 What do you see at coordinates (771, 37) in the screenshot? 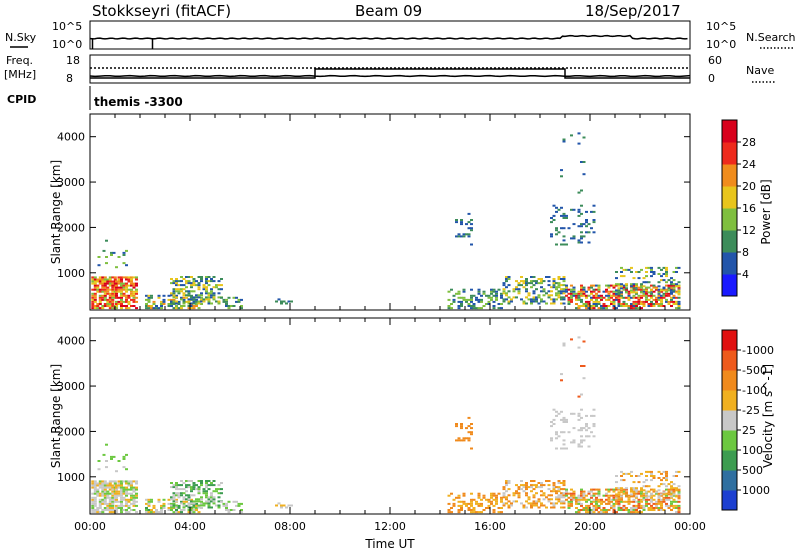
I see `nsearch-label: N.Search` at bounding box center [771, 37].